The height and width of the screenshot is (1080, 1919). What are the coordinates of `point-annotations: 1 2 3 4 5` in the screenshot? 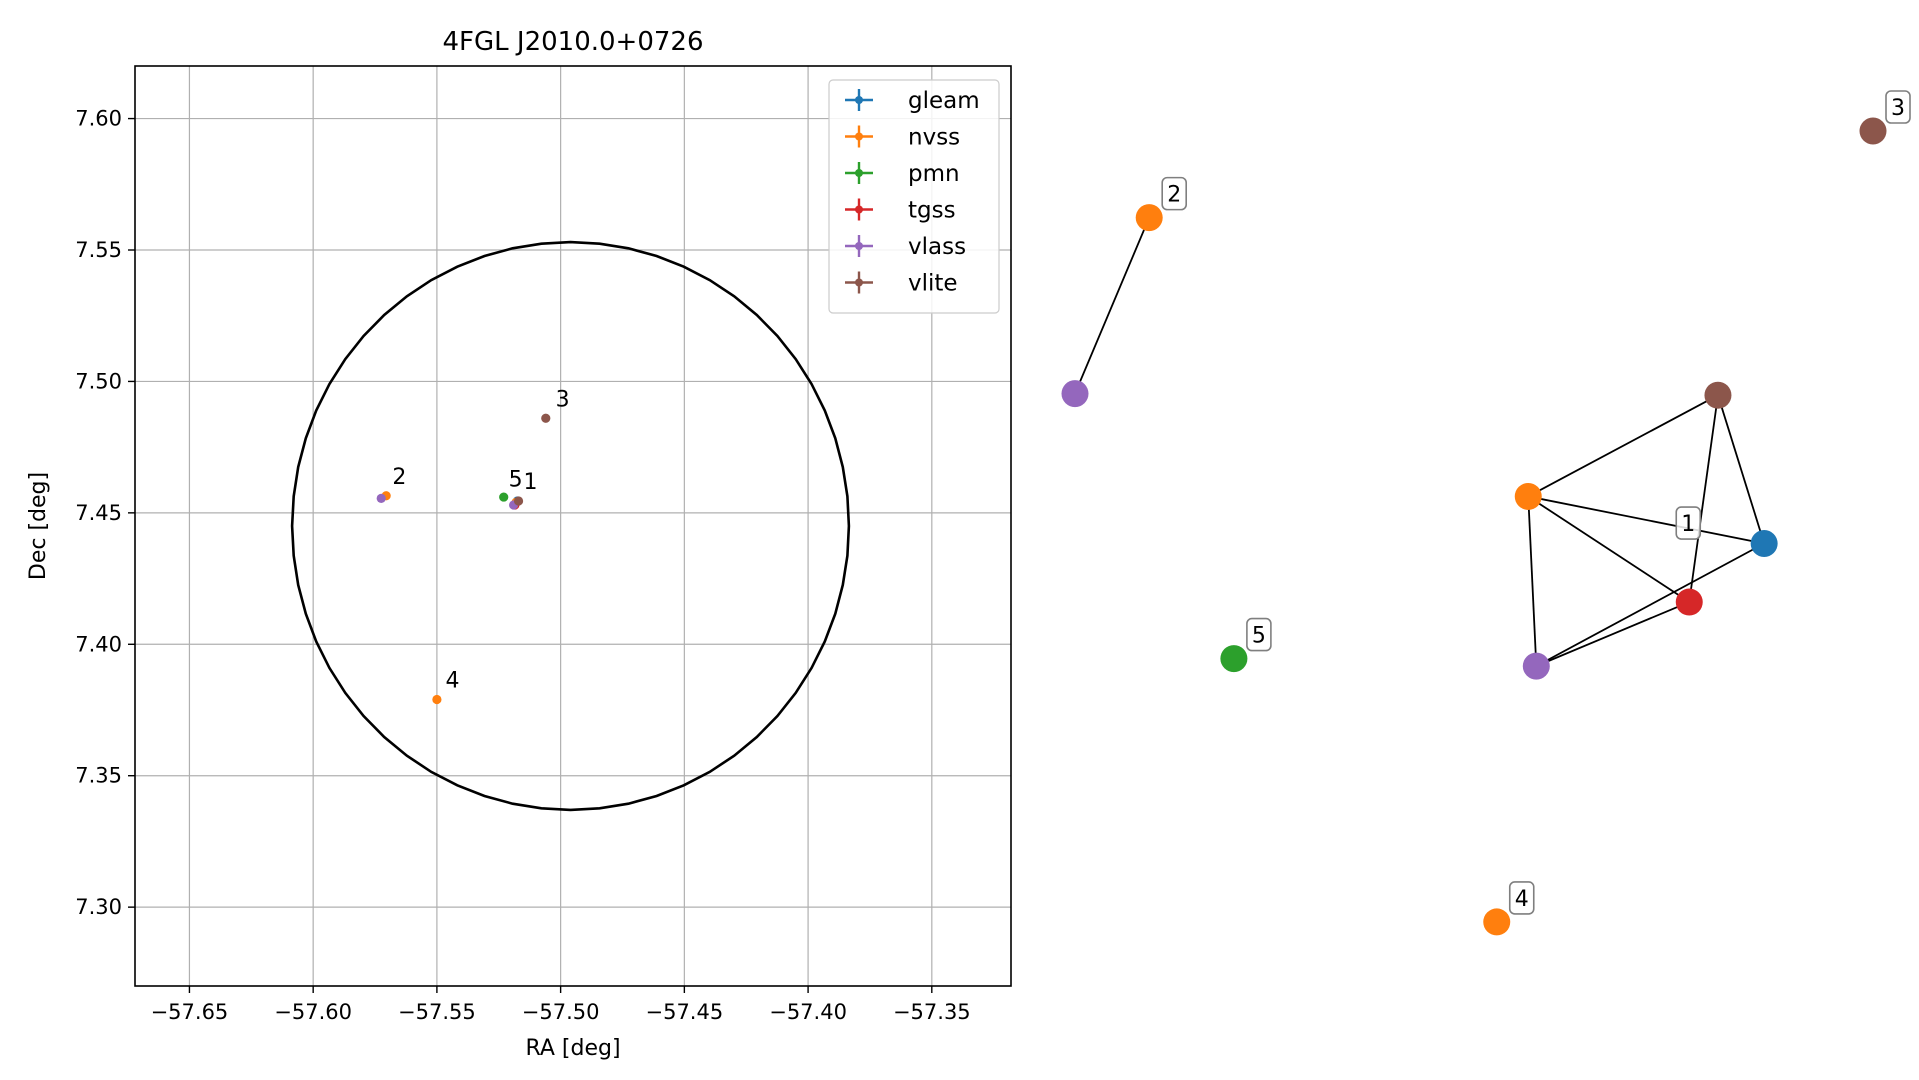 It's located at (480, 540).